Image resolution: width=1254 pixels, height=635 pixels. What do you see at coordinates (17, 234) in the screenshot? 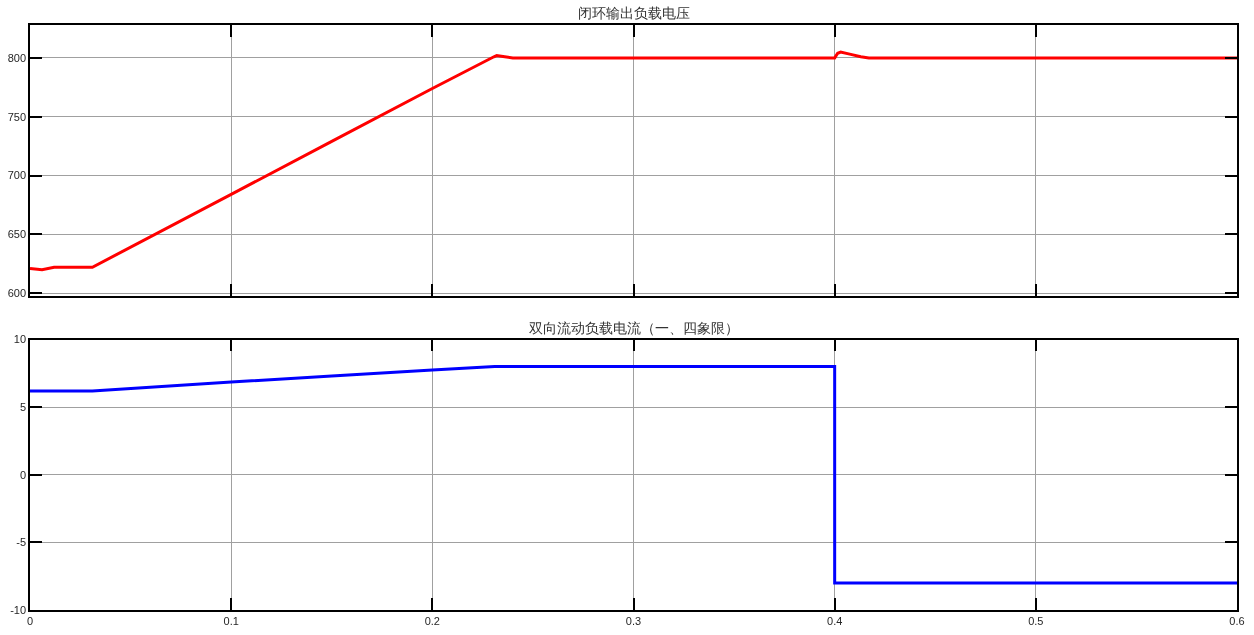
I see `y-tick-label: 650` at bounding box center [17, 234].